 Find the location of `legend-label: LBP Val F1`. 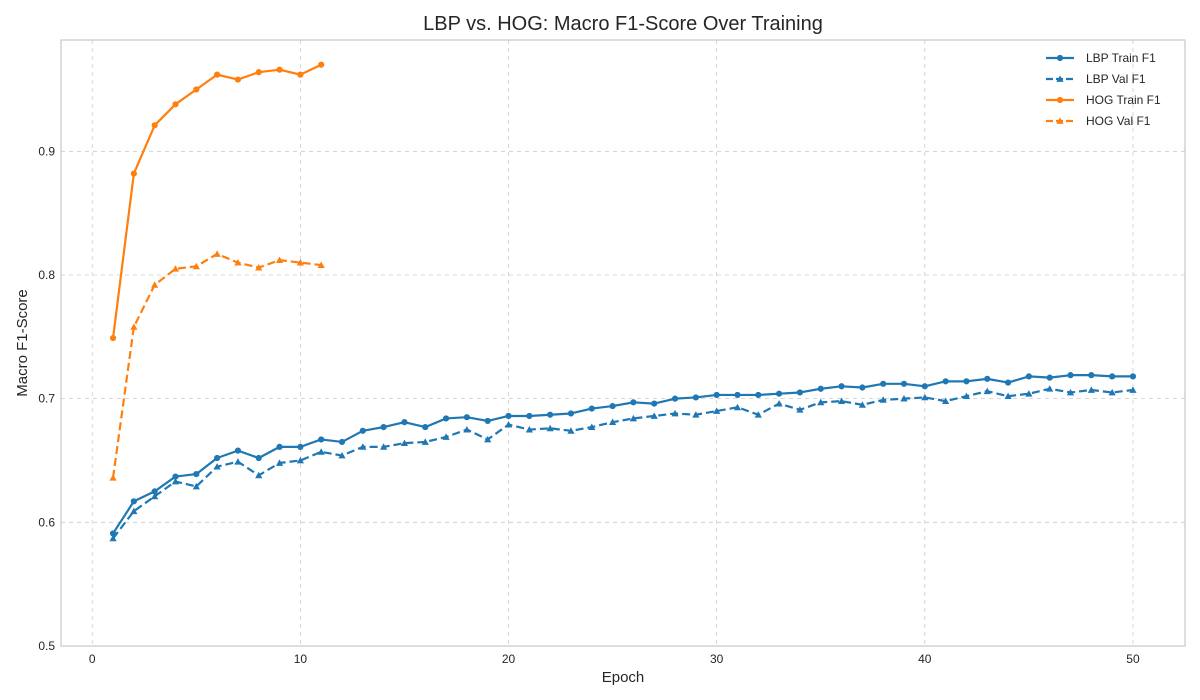

legend-label: LBP Val F1 is located at coordinates (1116, 79).